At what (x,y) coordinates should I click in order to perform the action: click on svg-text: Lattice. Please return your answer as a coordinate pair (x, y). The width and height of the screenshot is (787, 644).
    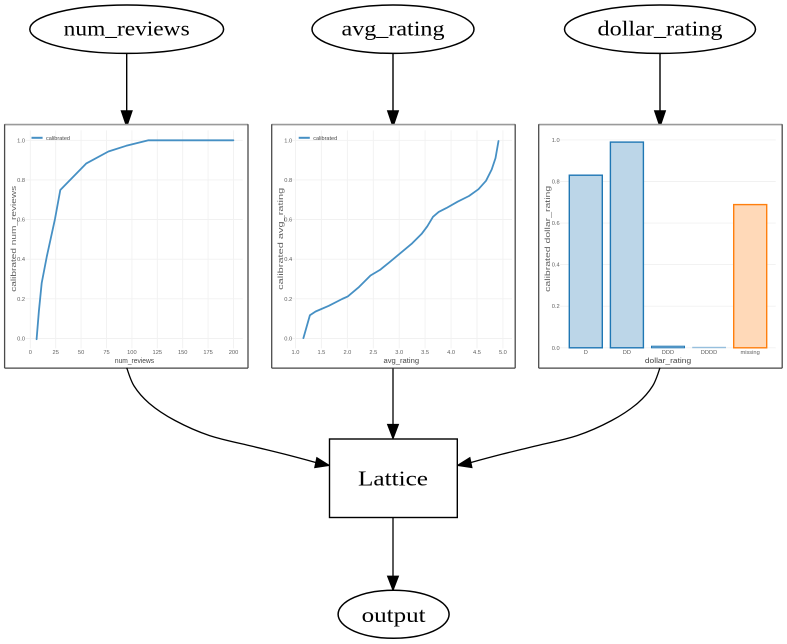
    Looking at the image, I should click on (393, 479).